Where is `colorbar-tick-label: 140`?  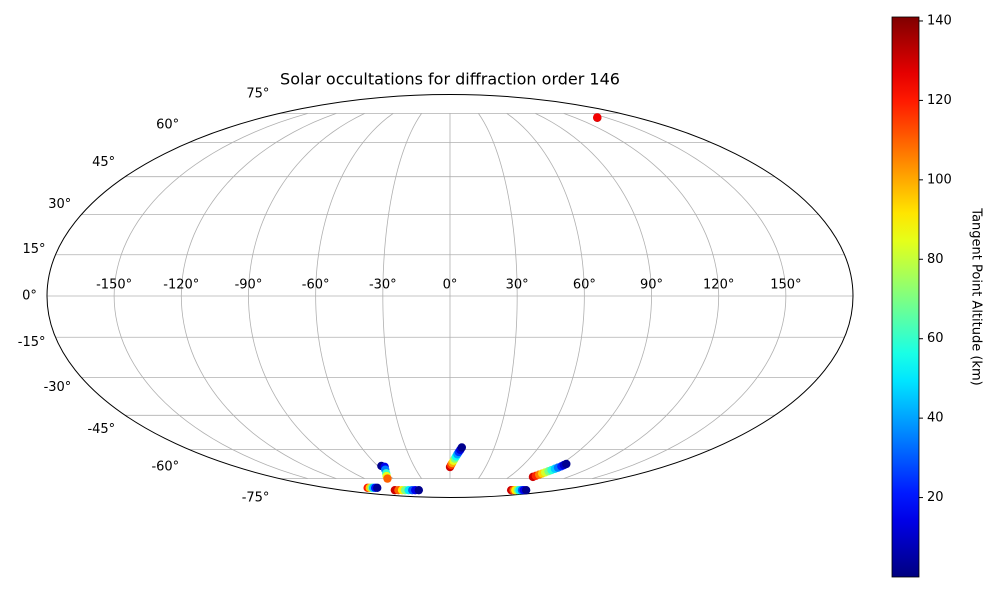 colorbar-tick-label: 140 is located at coordinates (939, 20).